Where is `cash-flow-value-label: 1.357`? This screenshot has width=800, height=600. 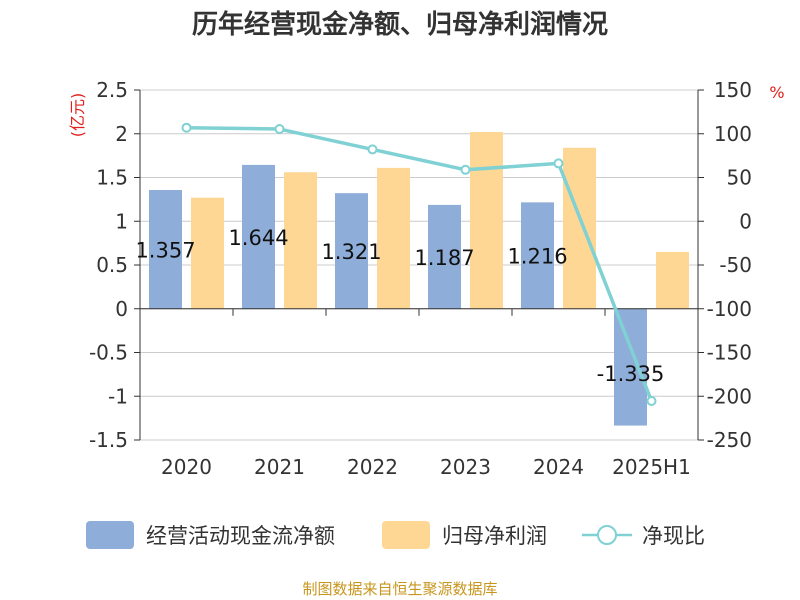
cash-flow-value-label: 1.357 is located at coordinates (165, 250).